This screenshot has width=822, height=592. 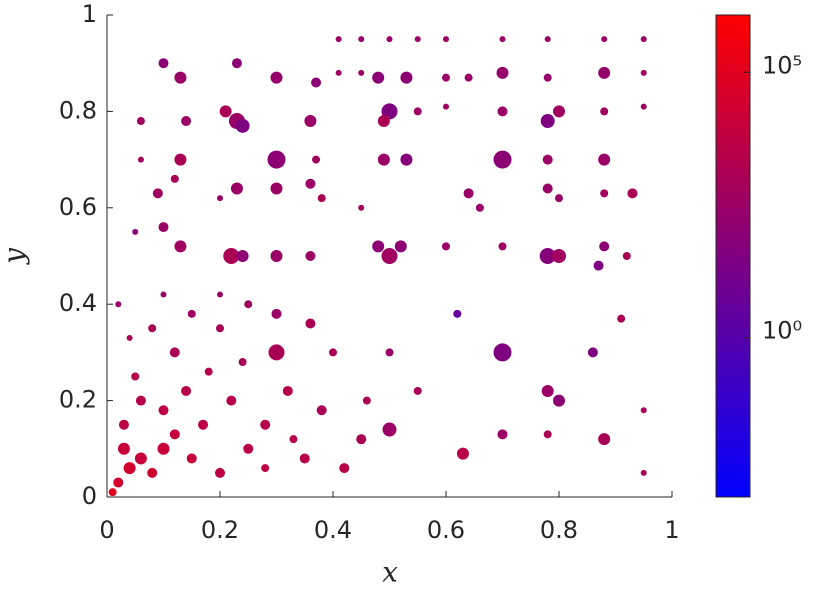 I want to click on colorbar-tick-label: 10⁵, so click(x=782, y=65).